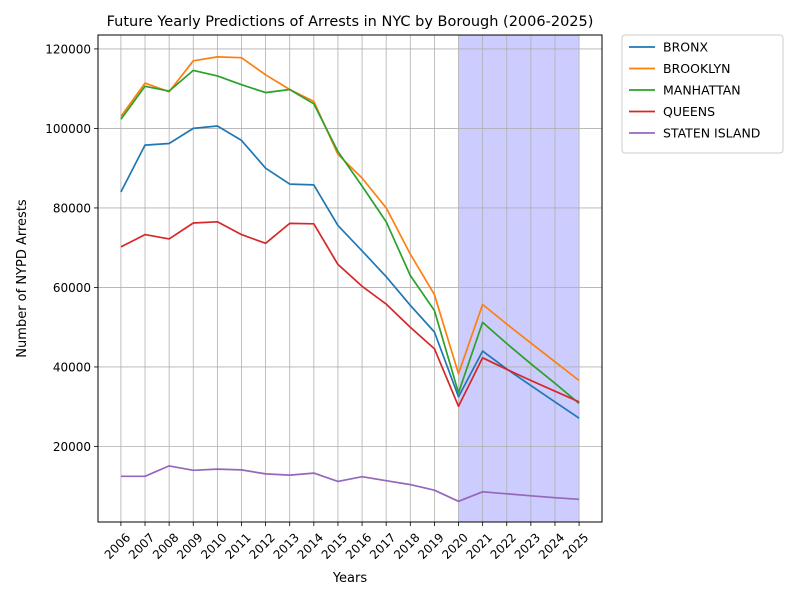  I want to click on x-tick-label: 2020, so click(454, 545).